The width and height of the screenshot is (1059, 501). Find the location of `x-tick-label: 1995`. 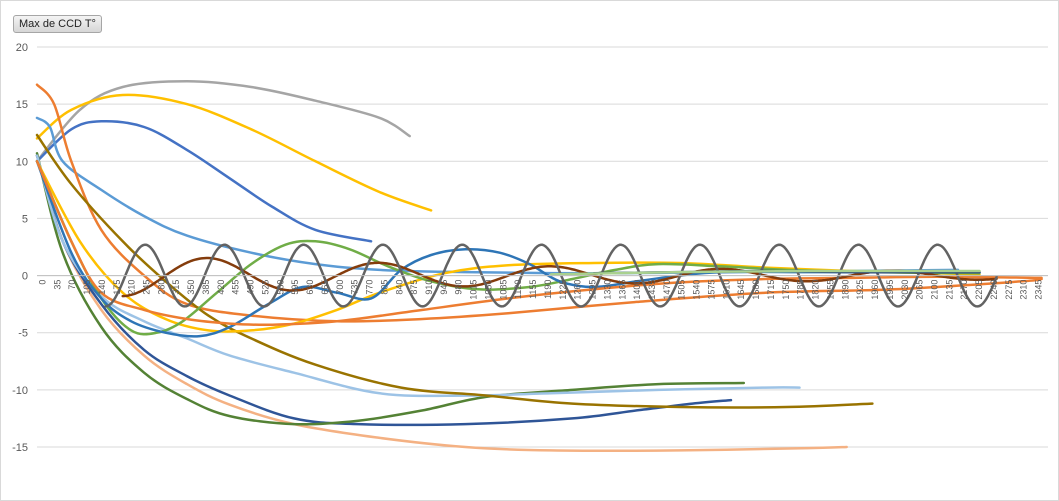

x-tick-label: 1995 is located at coordinates (890, 290).